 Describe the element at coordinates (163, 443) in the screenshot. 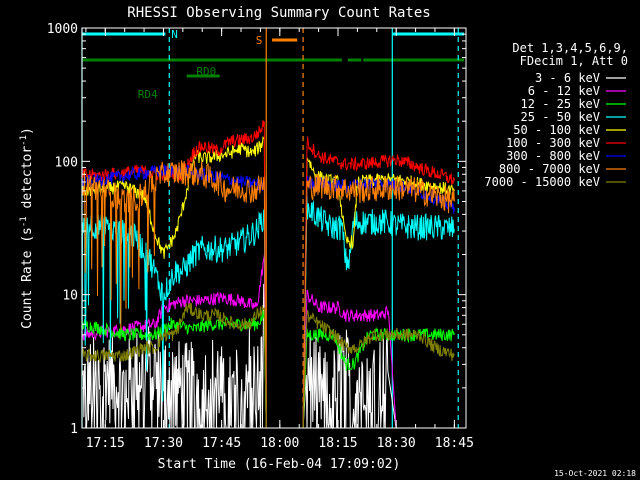

I see `x-tick-label: 17:30` at that location.